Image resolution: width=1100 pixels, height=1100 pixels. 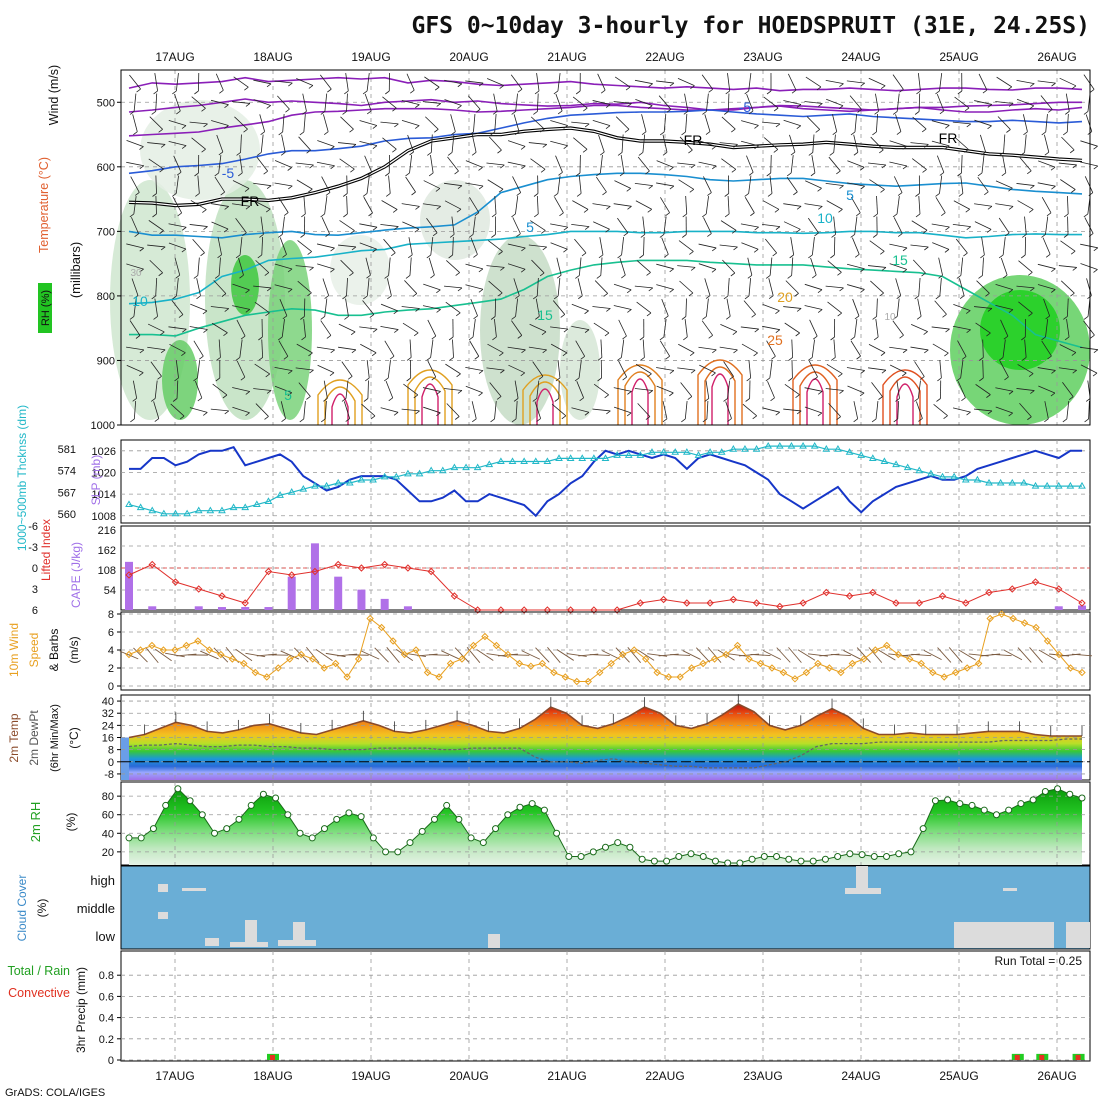 I want to click on cape-tick: 162, so click(x=107, y=551).